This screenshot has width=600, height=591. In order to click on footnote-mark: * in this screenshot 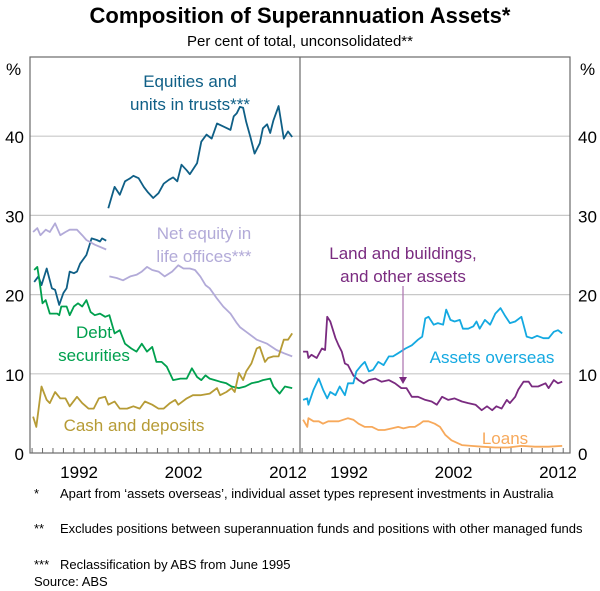, I will do `click(37, 493)`.